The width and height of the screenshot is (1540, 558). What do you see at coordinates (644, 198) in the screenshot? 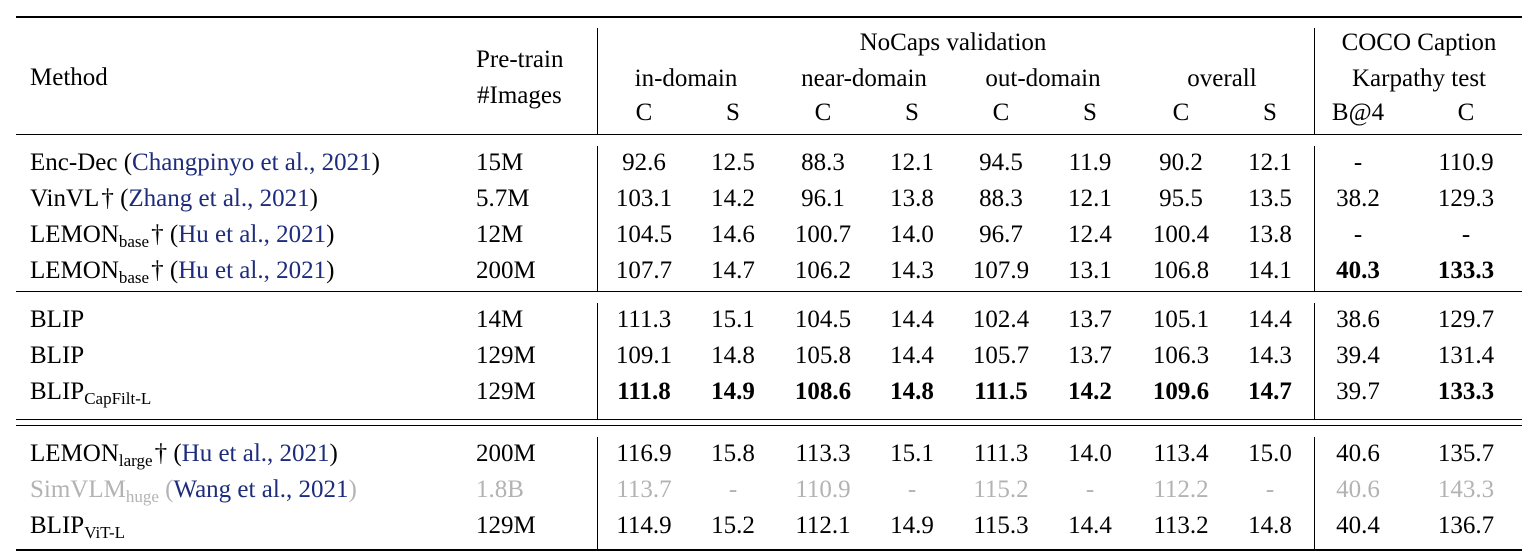
I see `metric-value: 103.1` at bounding box center [644, 198].